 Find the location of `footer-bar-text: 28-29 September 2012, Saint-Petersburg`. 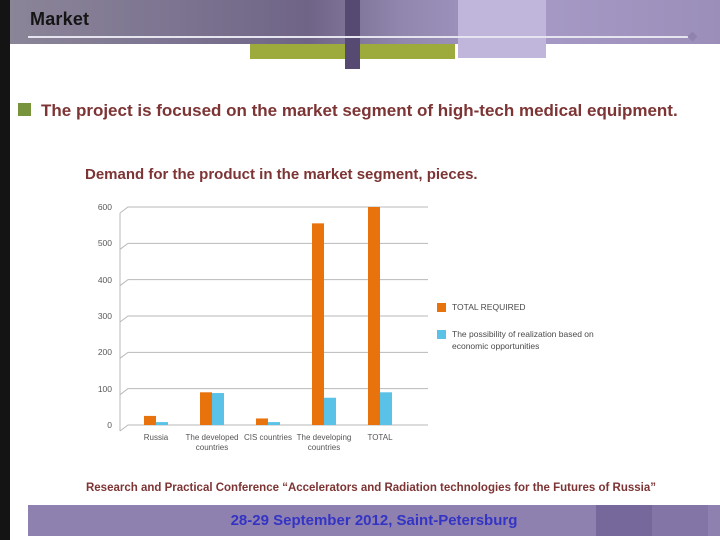

footer-bar-text: 28-29 September 2012, Saint-Petersburg is located at coordinates (374, 520).